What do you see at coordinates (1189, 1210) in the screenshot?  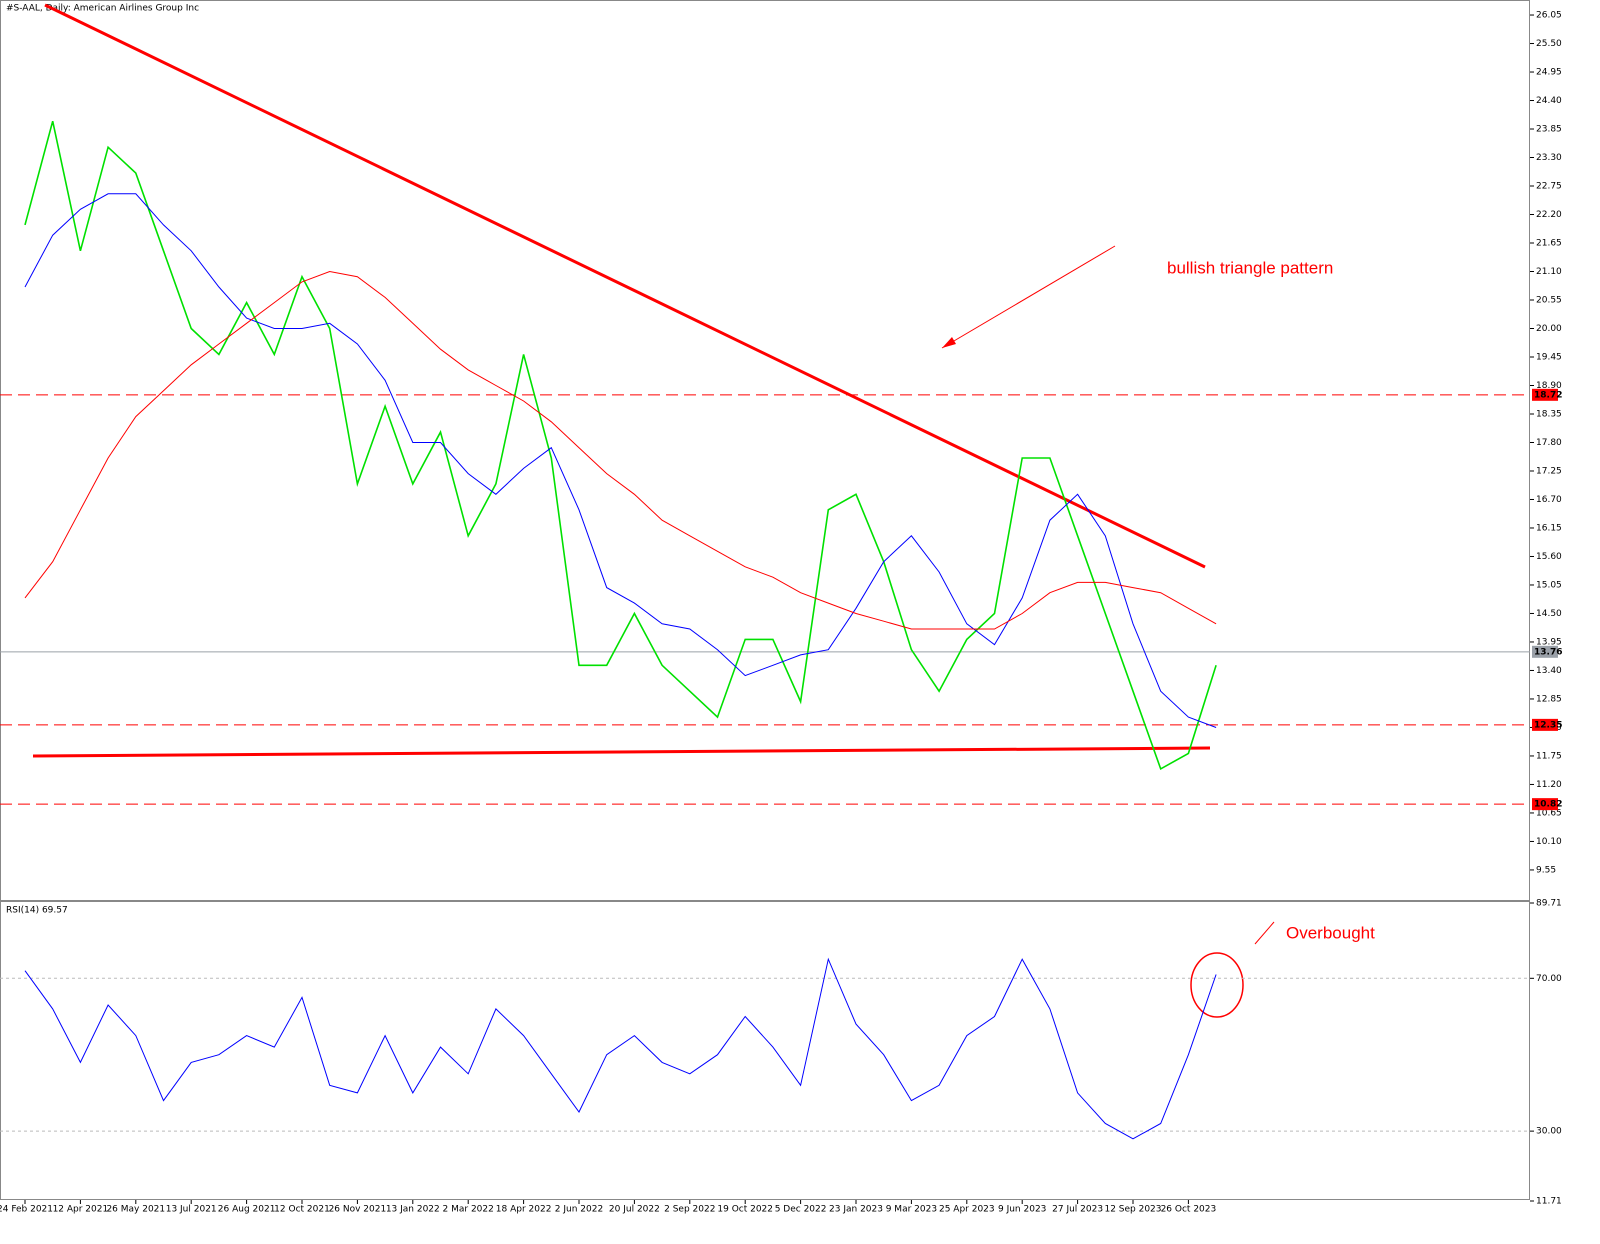 I see `x-tick-label: 26 Oct 2023` at bounding box center [1189, 1210].